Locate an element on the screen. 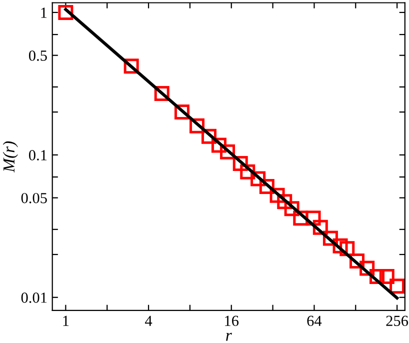  y-tick-label: 0.5 is located at coordinates (37, 55).